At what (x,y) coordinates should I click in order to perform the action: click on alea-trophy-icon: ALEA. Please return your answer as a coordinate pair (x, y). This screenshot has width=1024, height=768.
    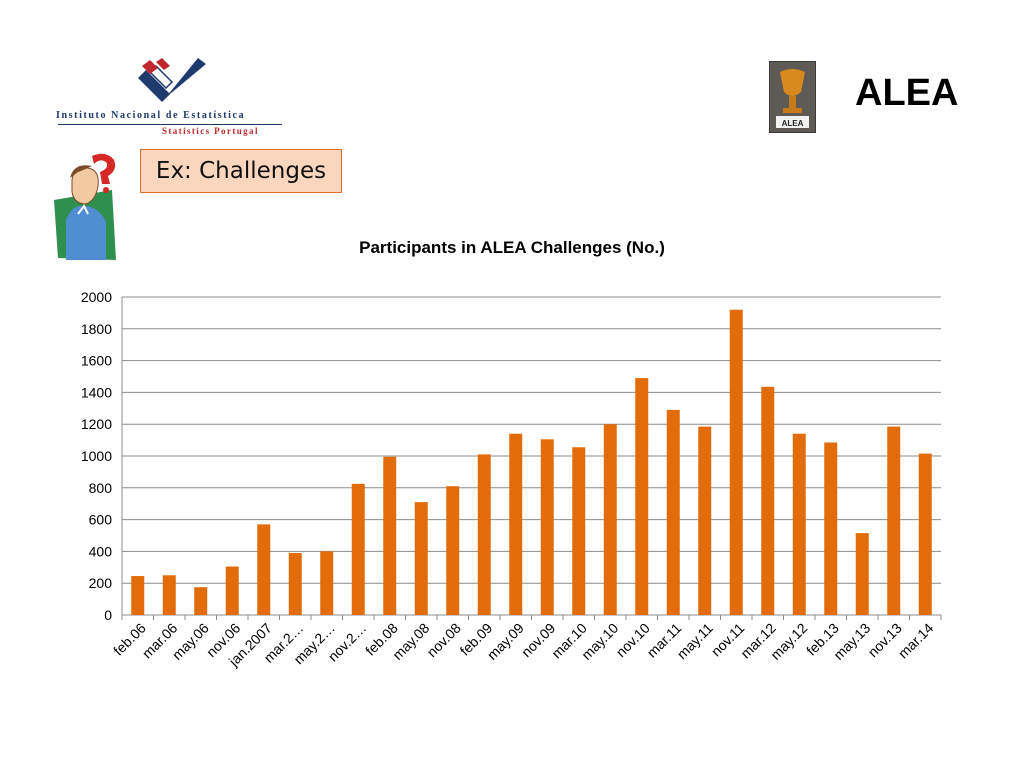
    Looking at the image, I should click on (792, 97).